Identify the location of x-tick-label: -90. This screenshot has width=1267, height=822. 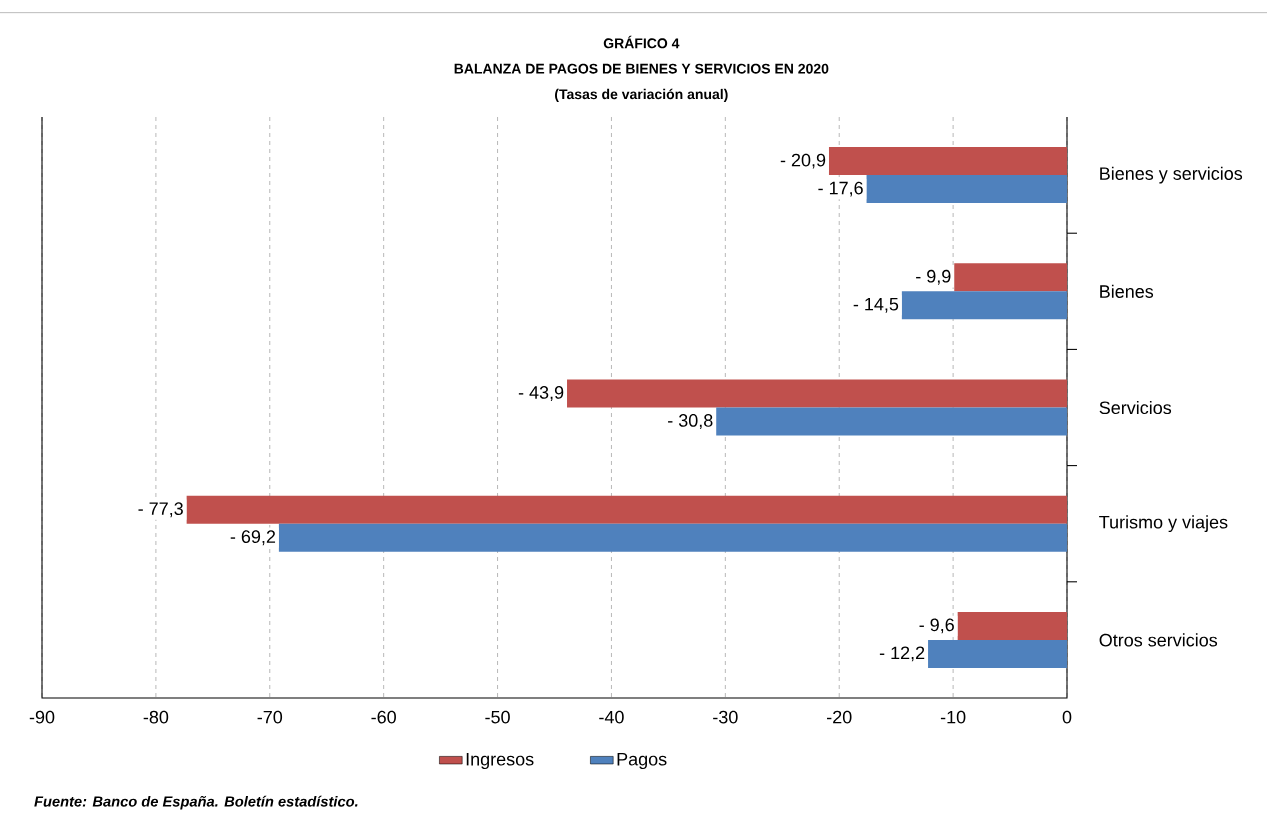
(42, 717).